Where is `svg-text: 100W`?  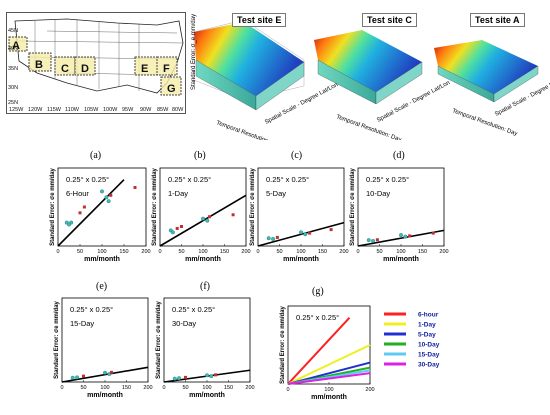 svg-text: 100W is located at coordinates (110, 110).